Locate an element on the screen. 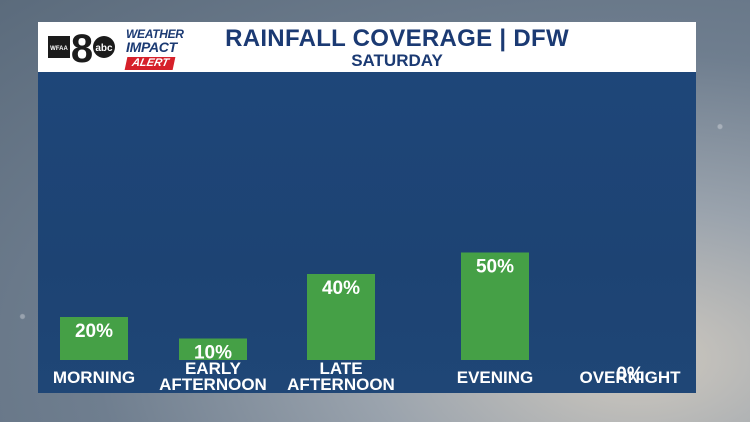 The image size is (750, 422). chart-title: RAINFALL COVERAGE | DFW is located at coordinates (397, 38).